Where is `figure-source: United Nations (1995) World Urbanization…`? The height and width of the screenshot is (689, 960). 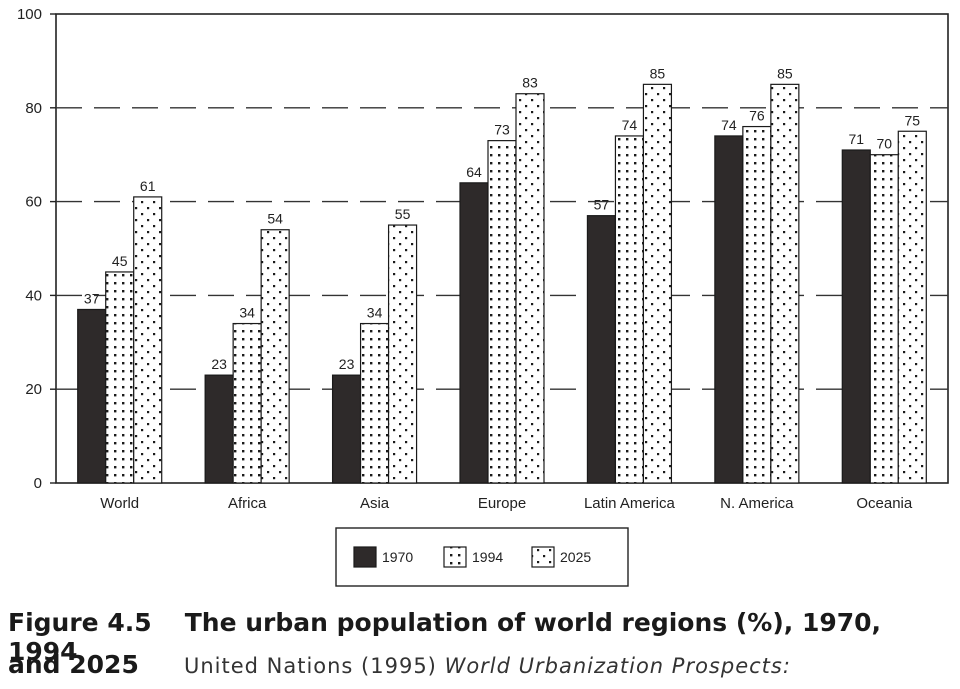
figure-source: United Nations (1995) World Urbanization… is located at coordinates (487, 666).